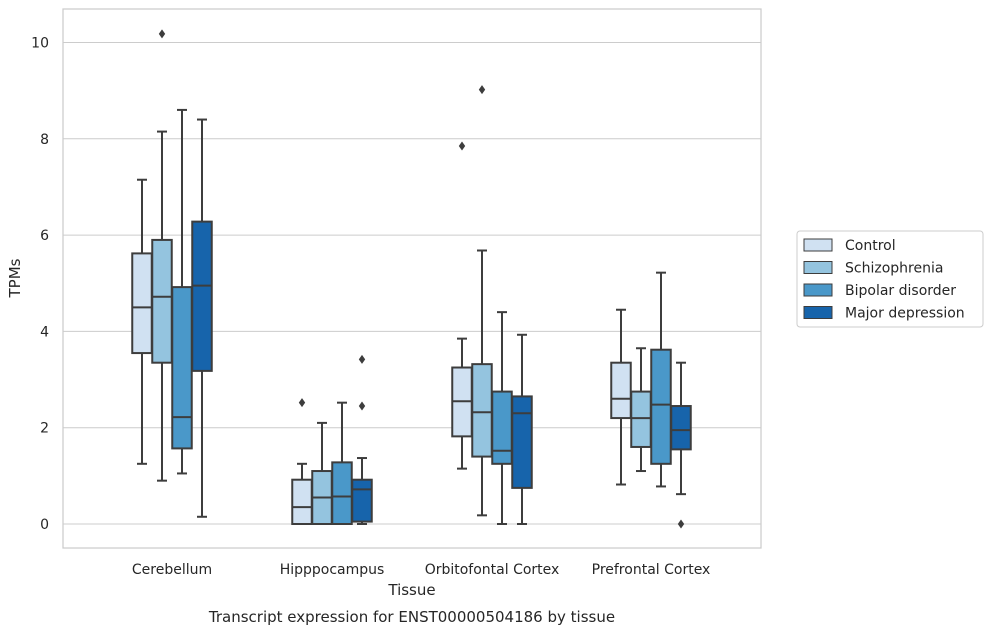 Image resolution: width=992 pixels, height=634 pixels. What do you see at coordinates (894, 269) in the screenshot?
I see `legend-label: Schizophrenia` at bounding box center [894, 269].